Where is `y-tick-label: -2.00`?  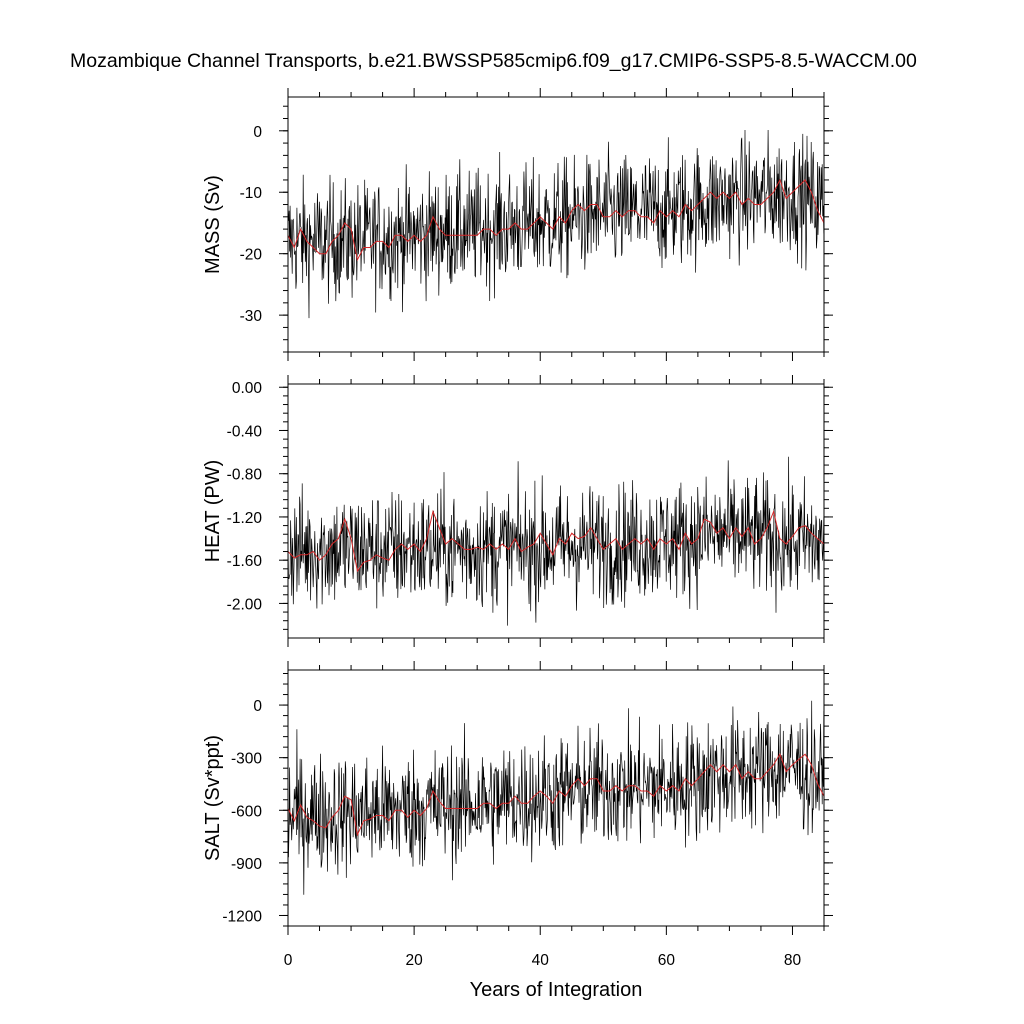 y-tick-label: -2.00 is located at coordinates (245, 604).